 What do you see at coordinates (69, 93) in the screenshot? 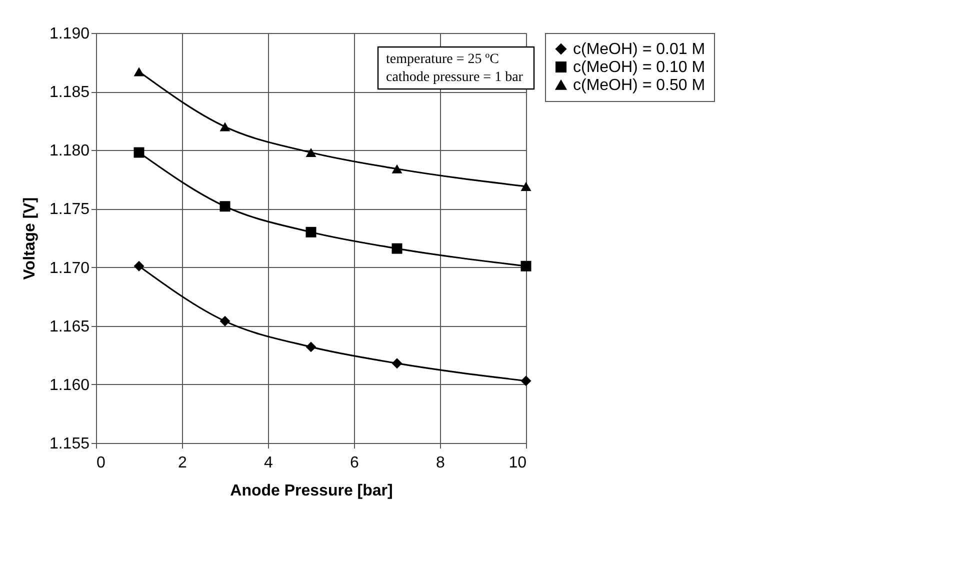
I see `y-tick-label: 1.185` at bounding box center [69, 93].